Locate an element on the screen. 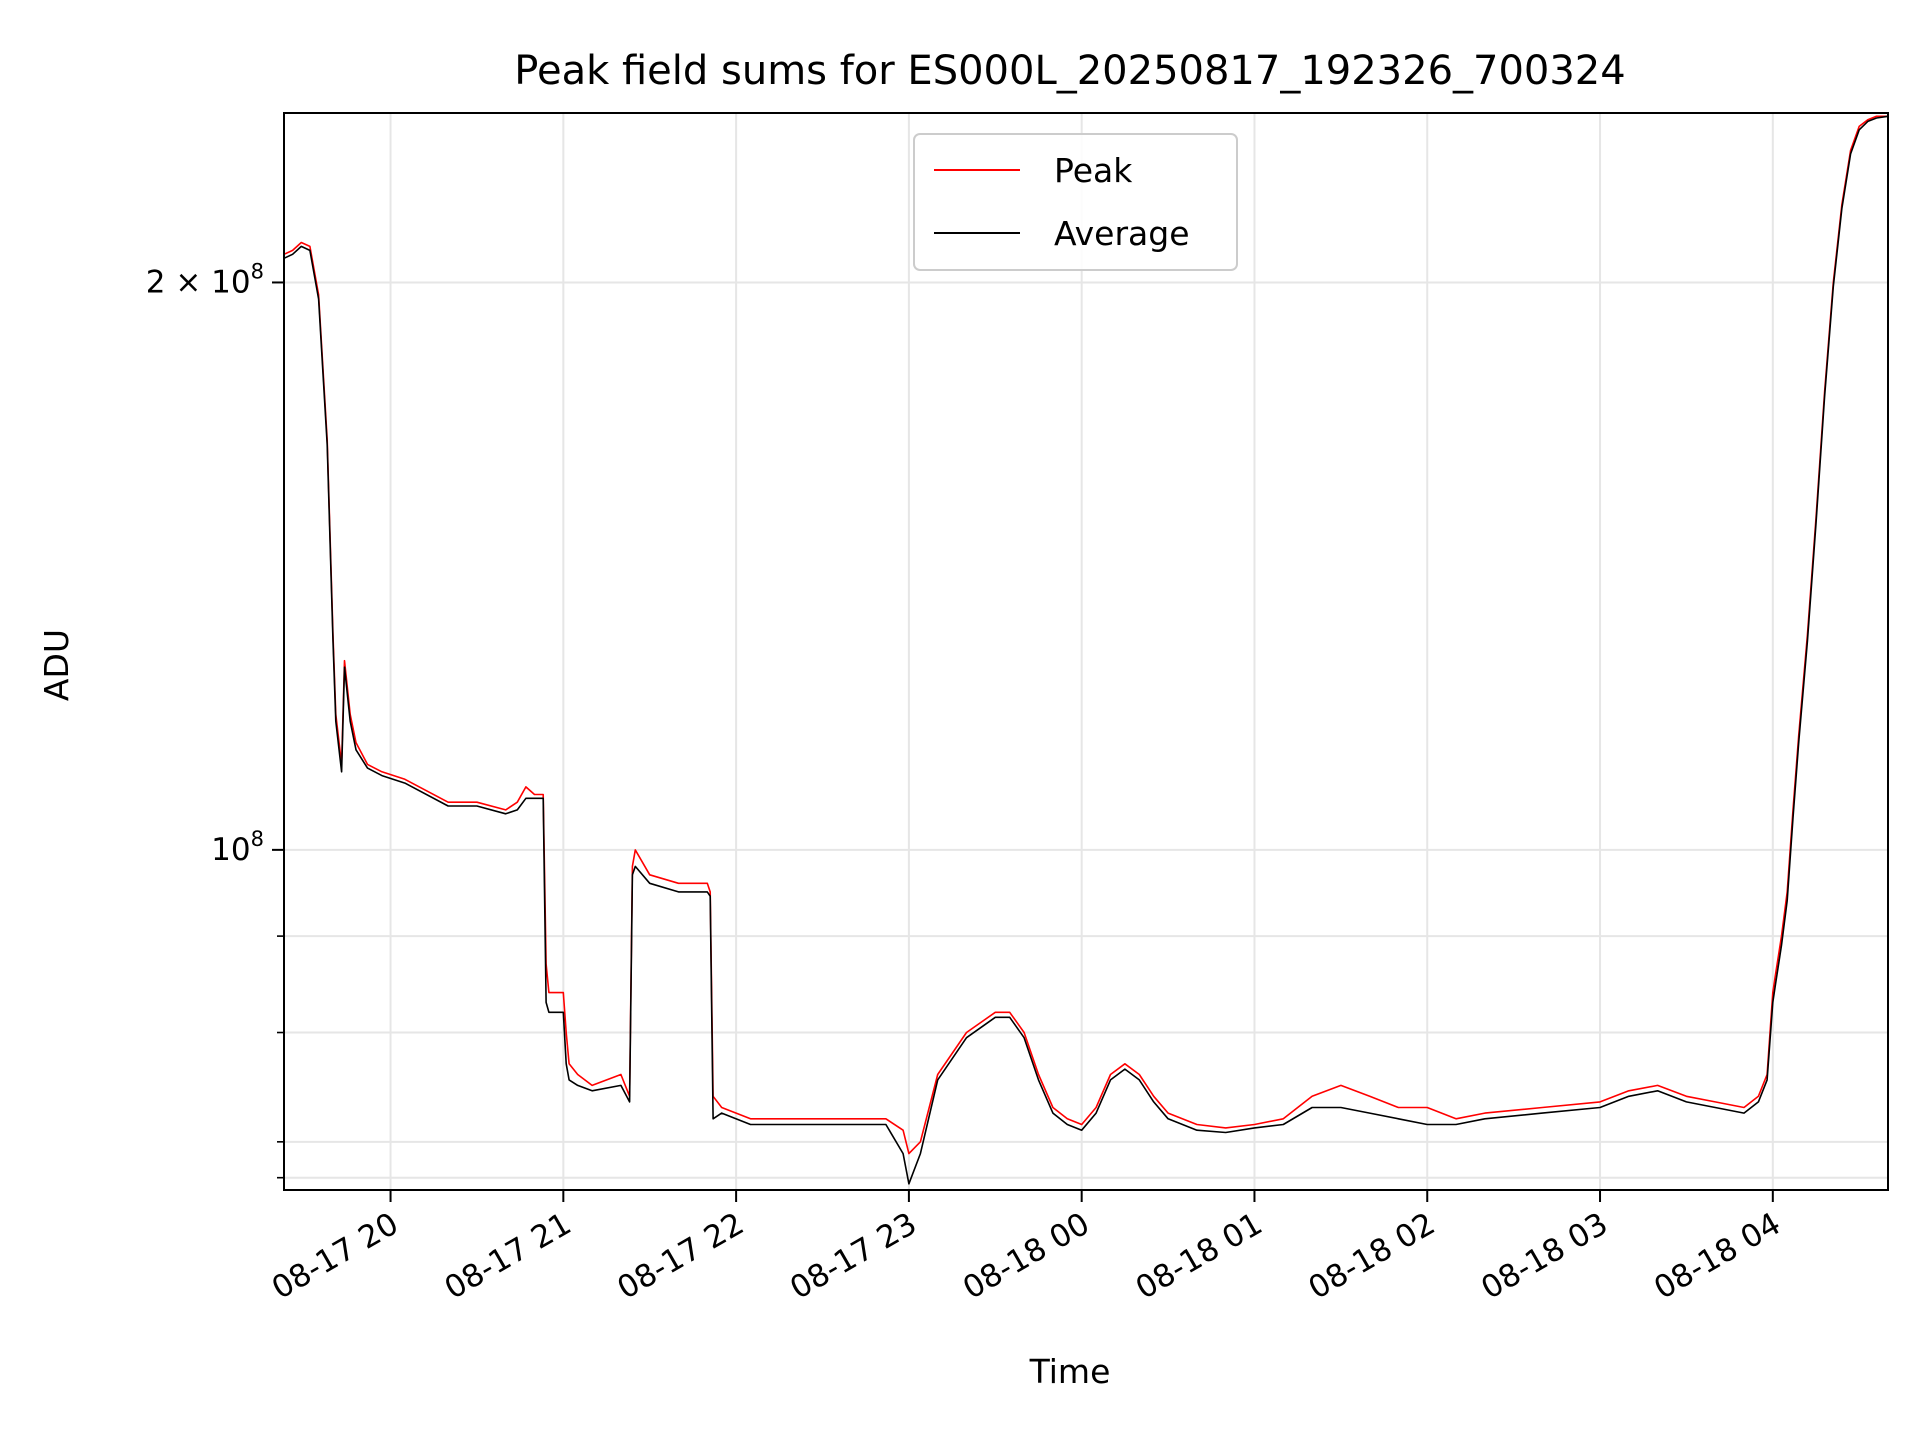 Image resolution: width=1920 pixels, height=1440 pixels. legend-label-average: Average is located at coordinates (1122, 233).